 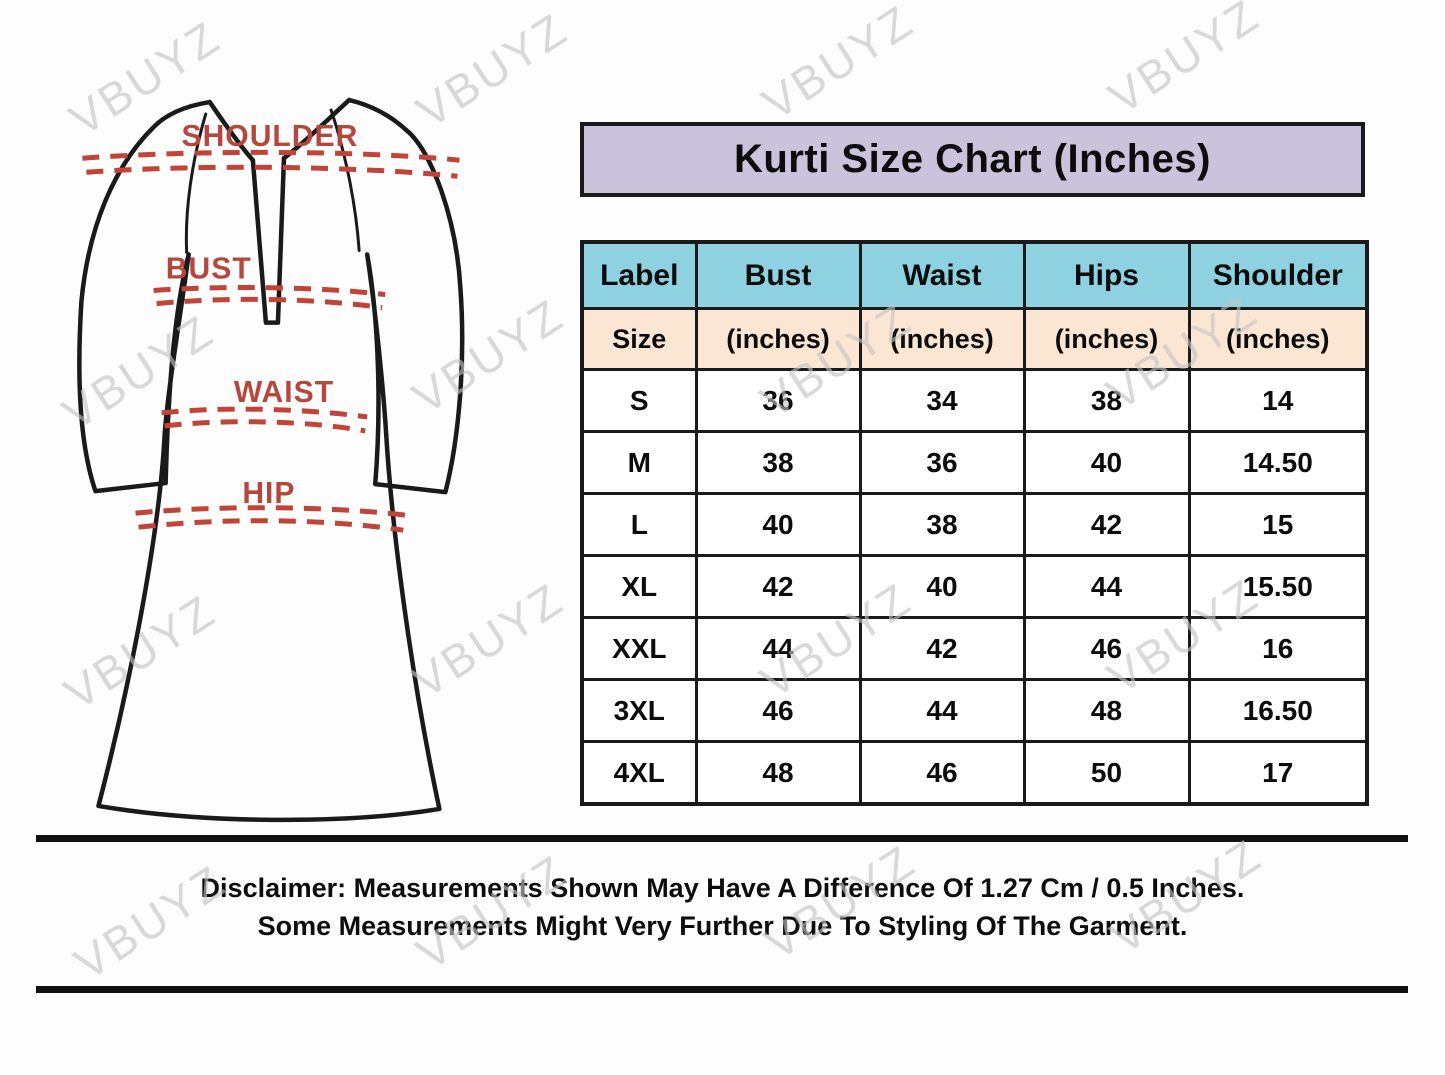 What do you see at coordinates (265, 426) in the screenshot?
I see `waist-measure-line2` at bounding box center [265, 426].